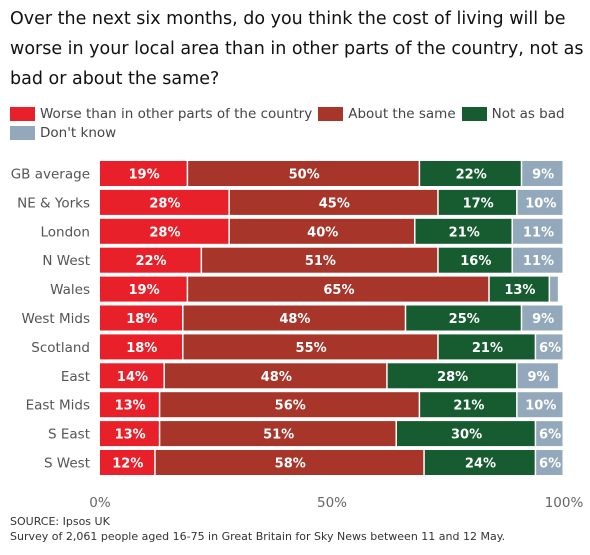 The width and height of the screenshot is (590, 555). Describe the element at coordinates (75, 377) in the screenshot. I see `category-label: East` at that location.